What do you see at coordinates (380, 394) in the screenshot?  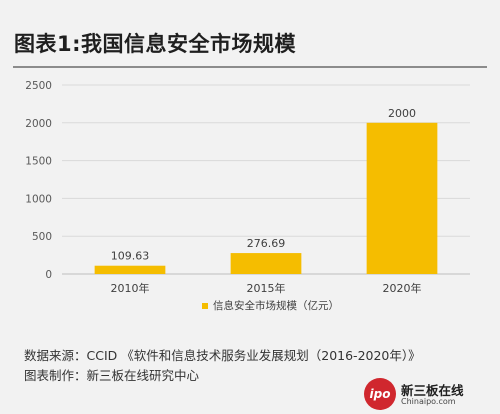 I see `logo-mark-icon: ipo` at bounding box center [380, 394].